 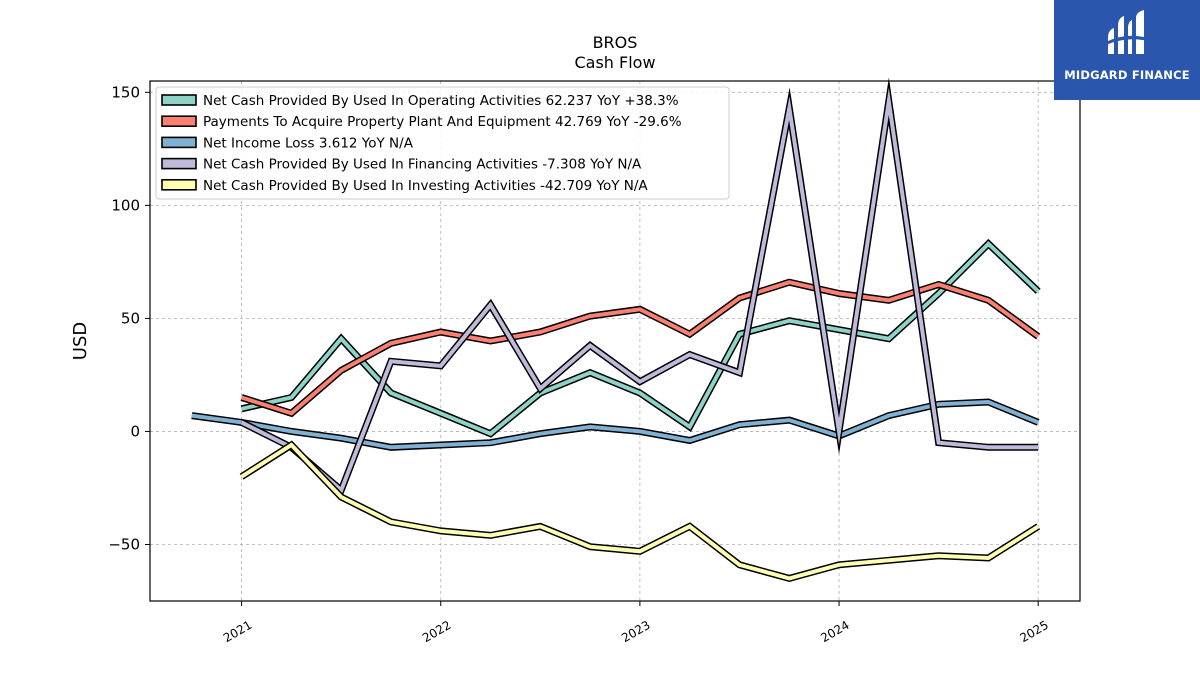 I want to click on y-tick-label: 50, so click(x=130, y=318).